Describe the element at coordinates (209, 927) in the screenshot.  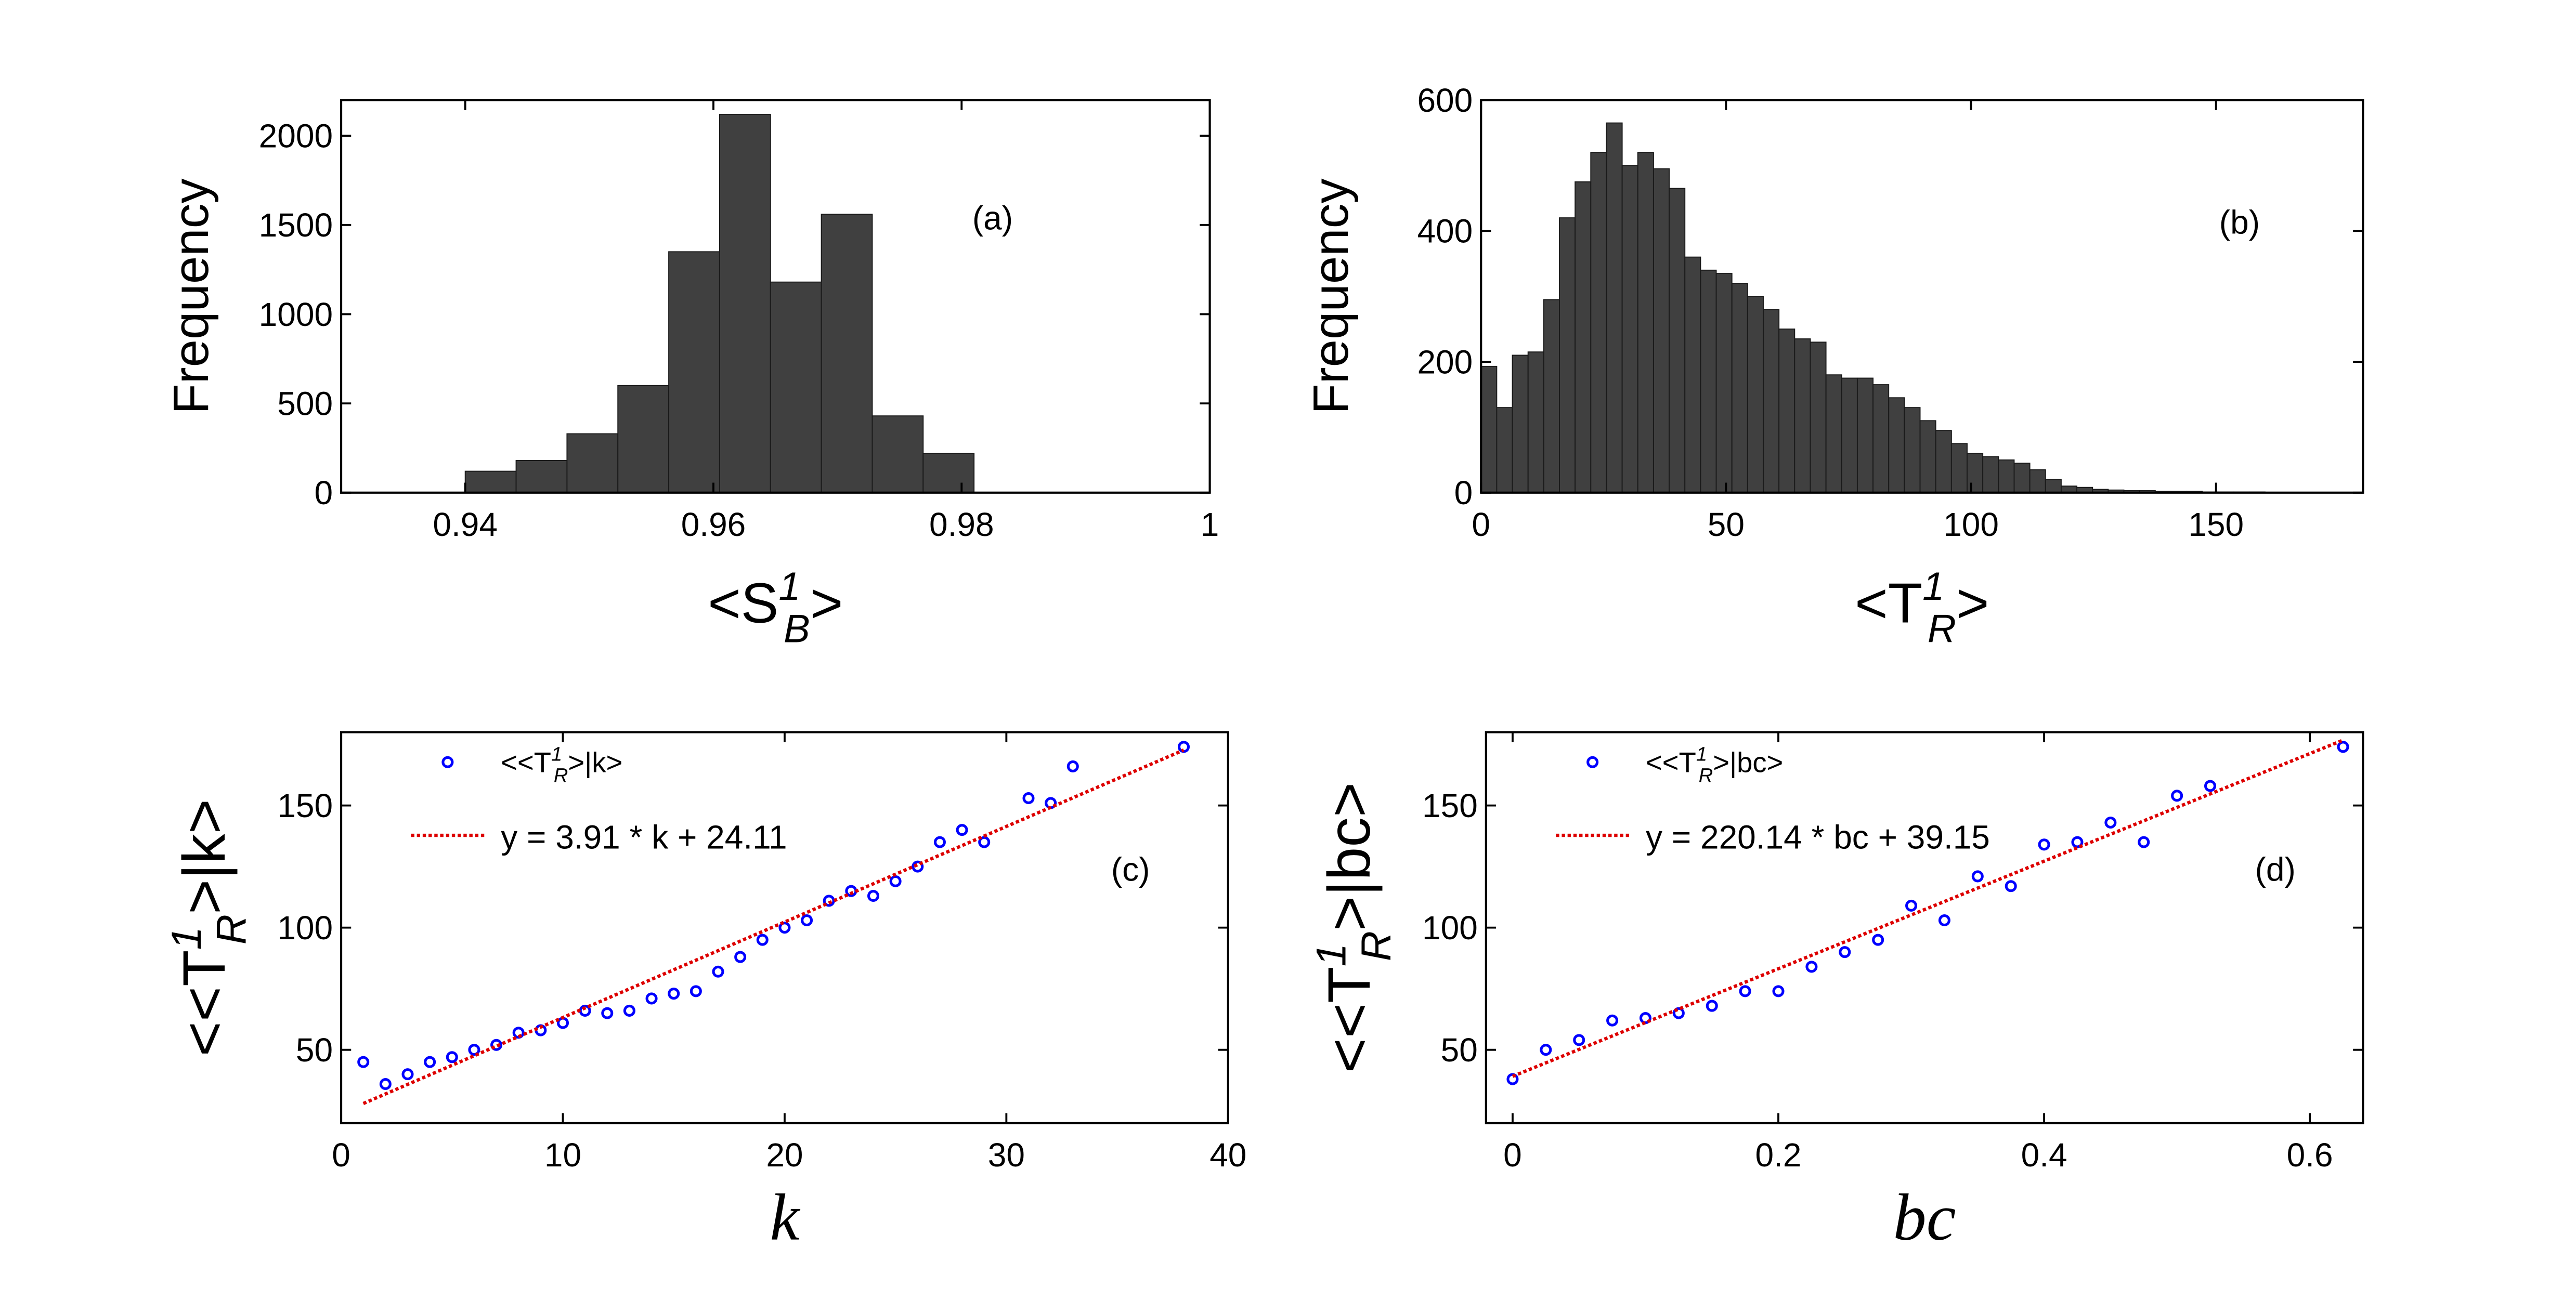
I see `y-axis-label: <<T1R>|k>` at that location.